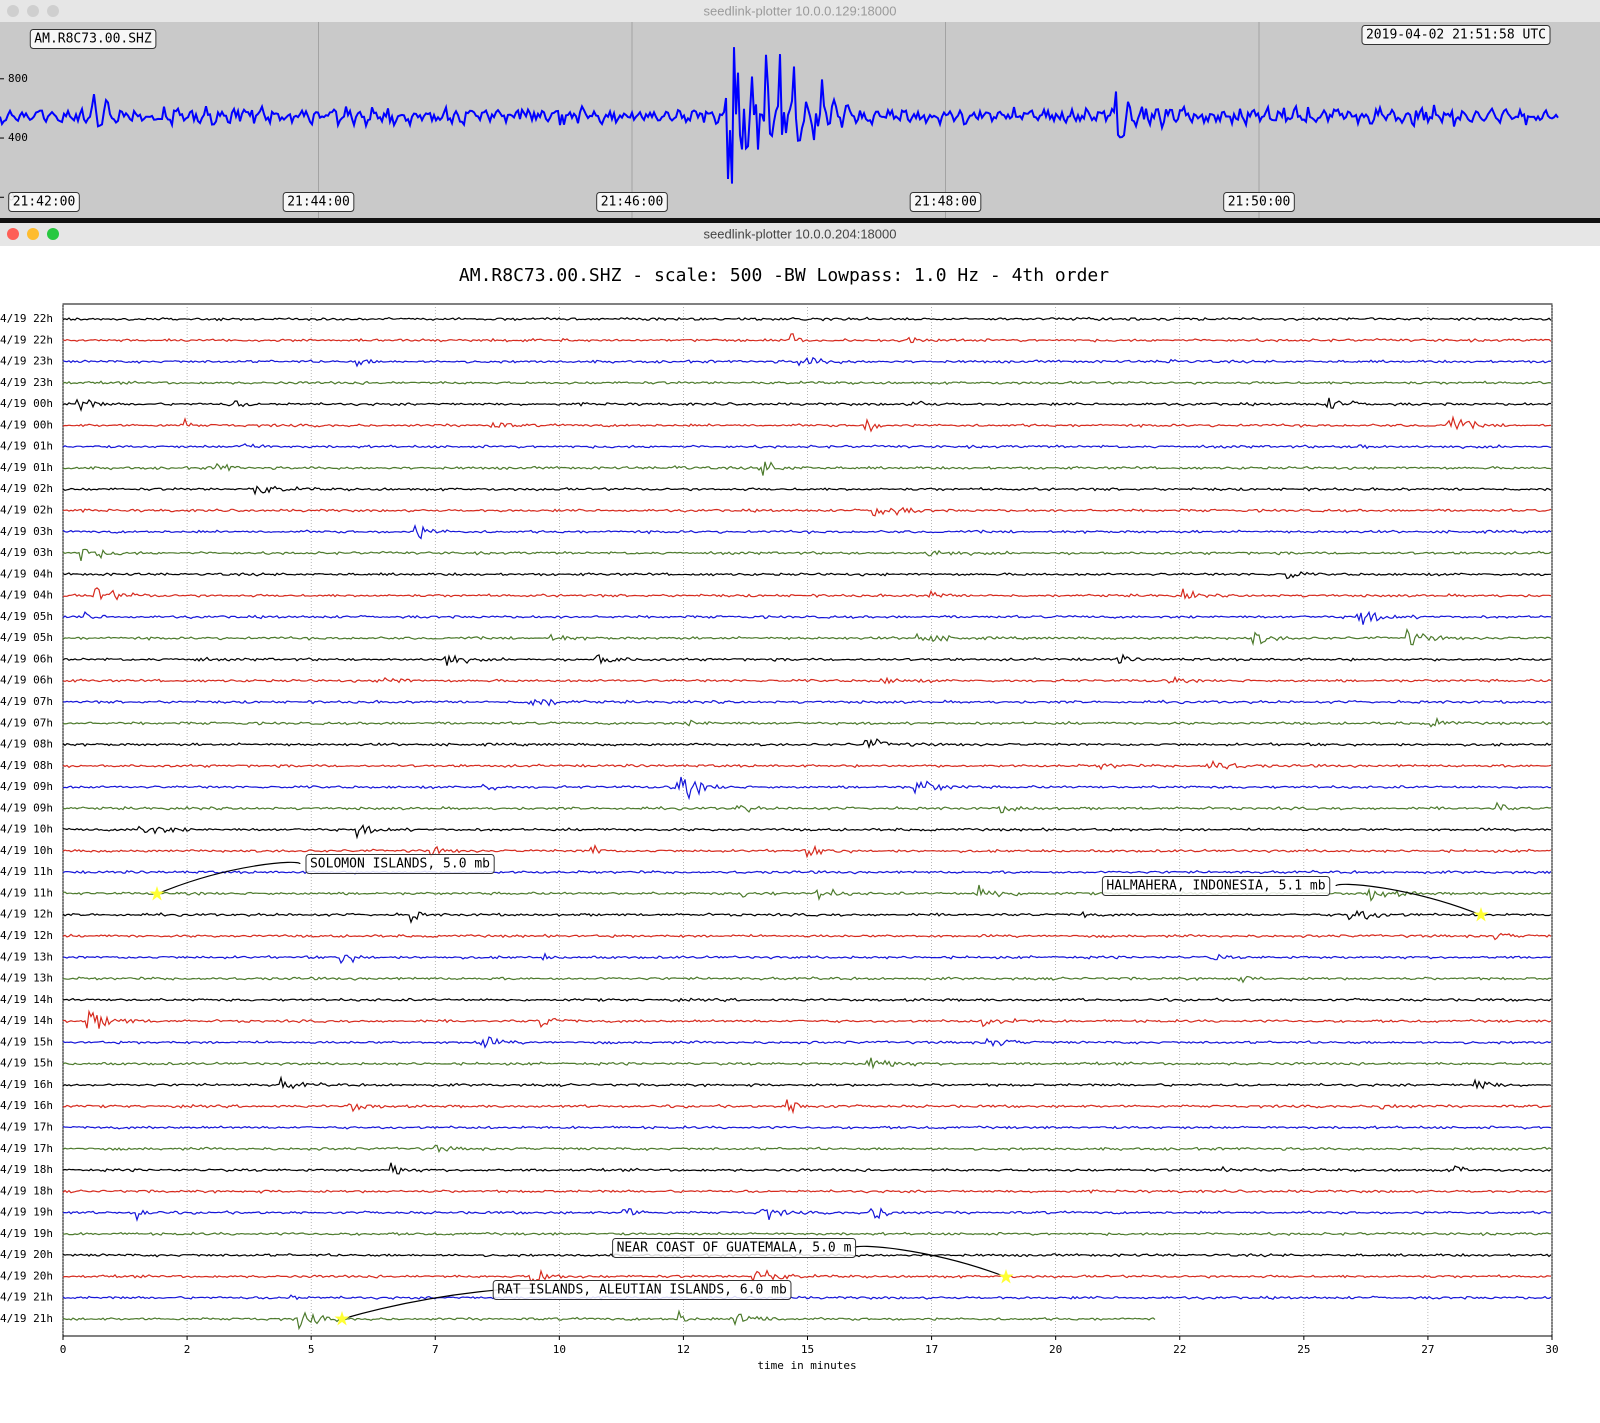 Image resolution: width=1600 pixels, height=1423 pixels. Describe the element at coordinates (26, 1297) in the screenshot. I see `row-label: 4/19 21h` at that location.